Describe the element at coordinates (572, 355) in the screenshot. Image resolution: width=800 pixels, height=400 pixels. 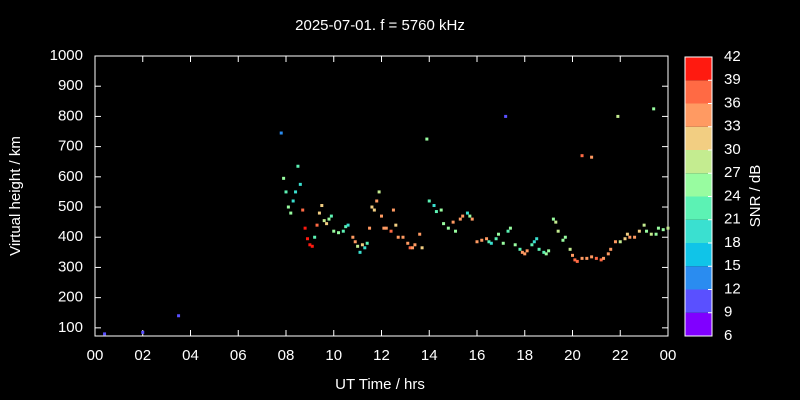
I see `x-tick-label: 20` at that location.